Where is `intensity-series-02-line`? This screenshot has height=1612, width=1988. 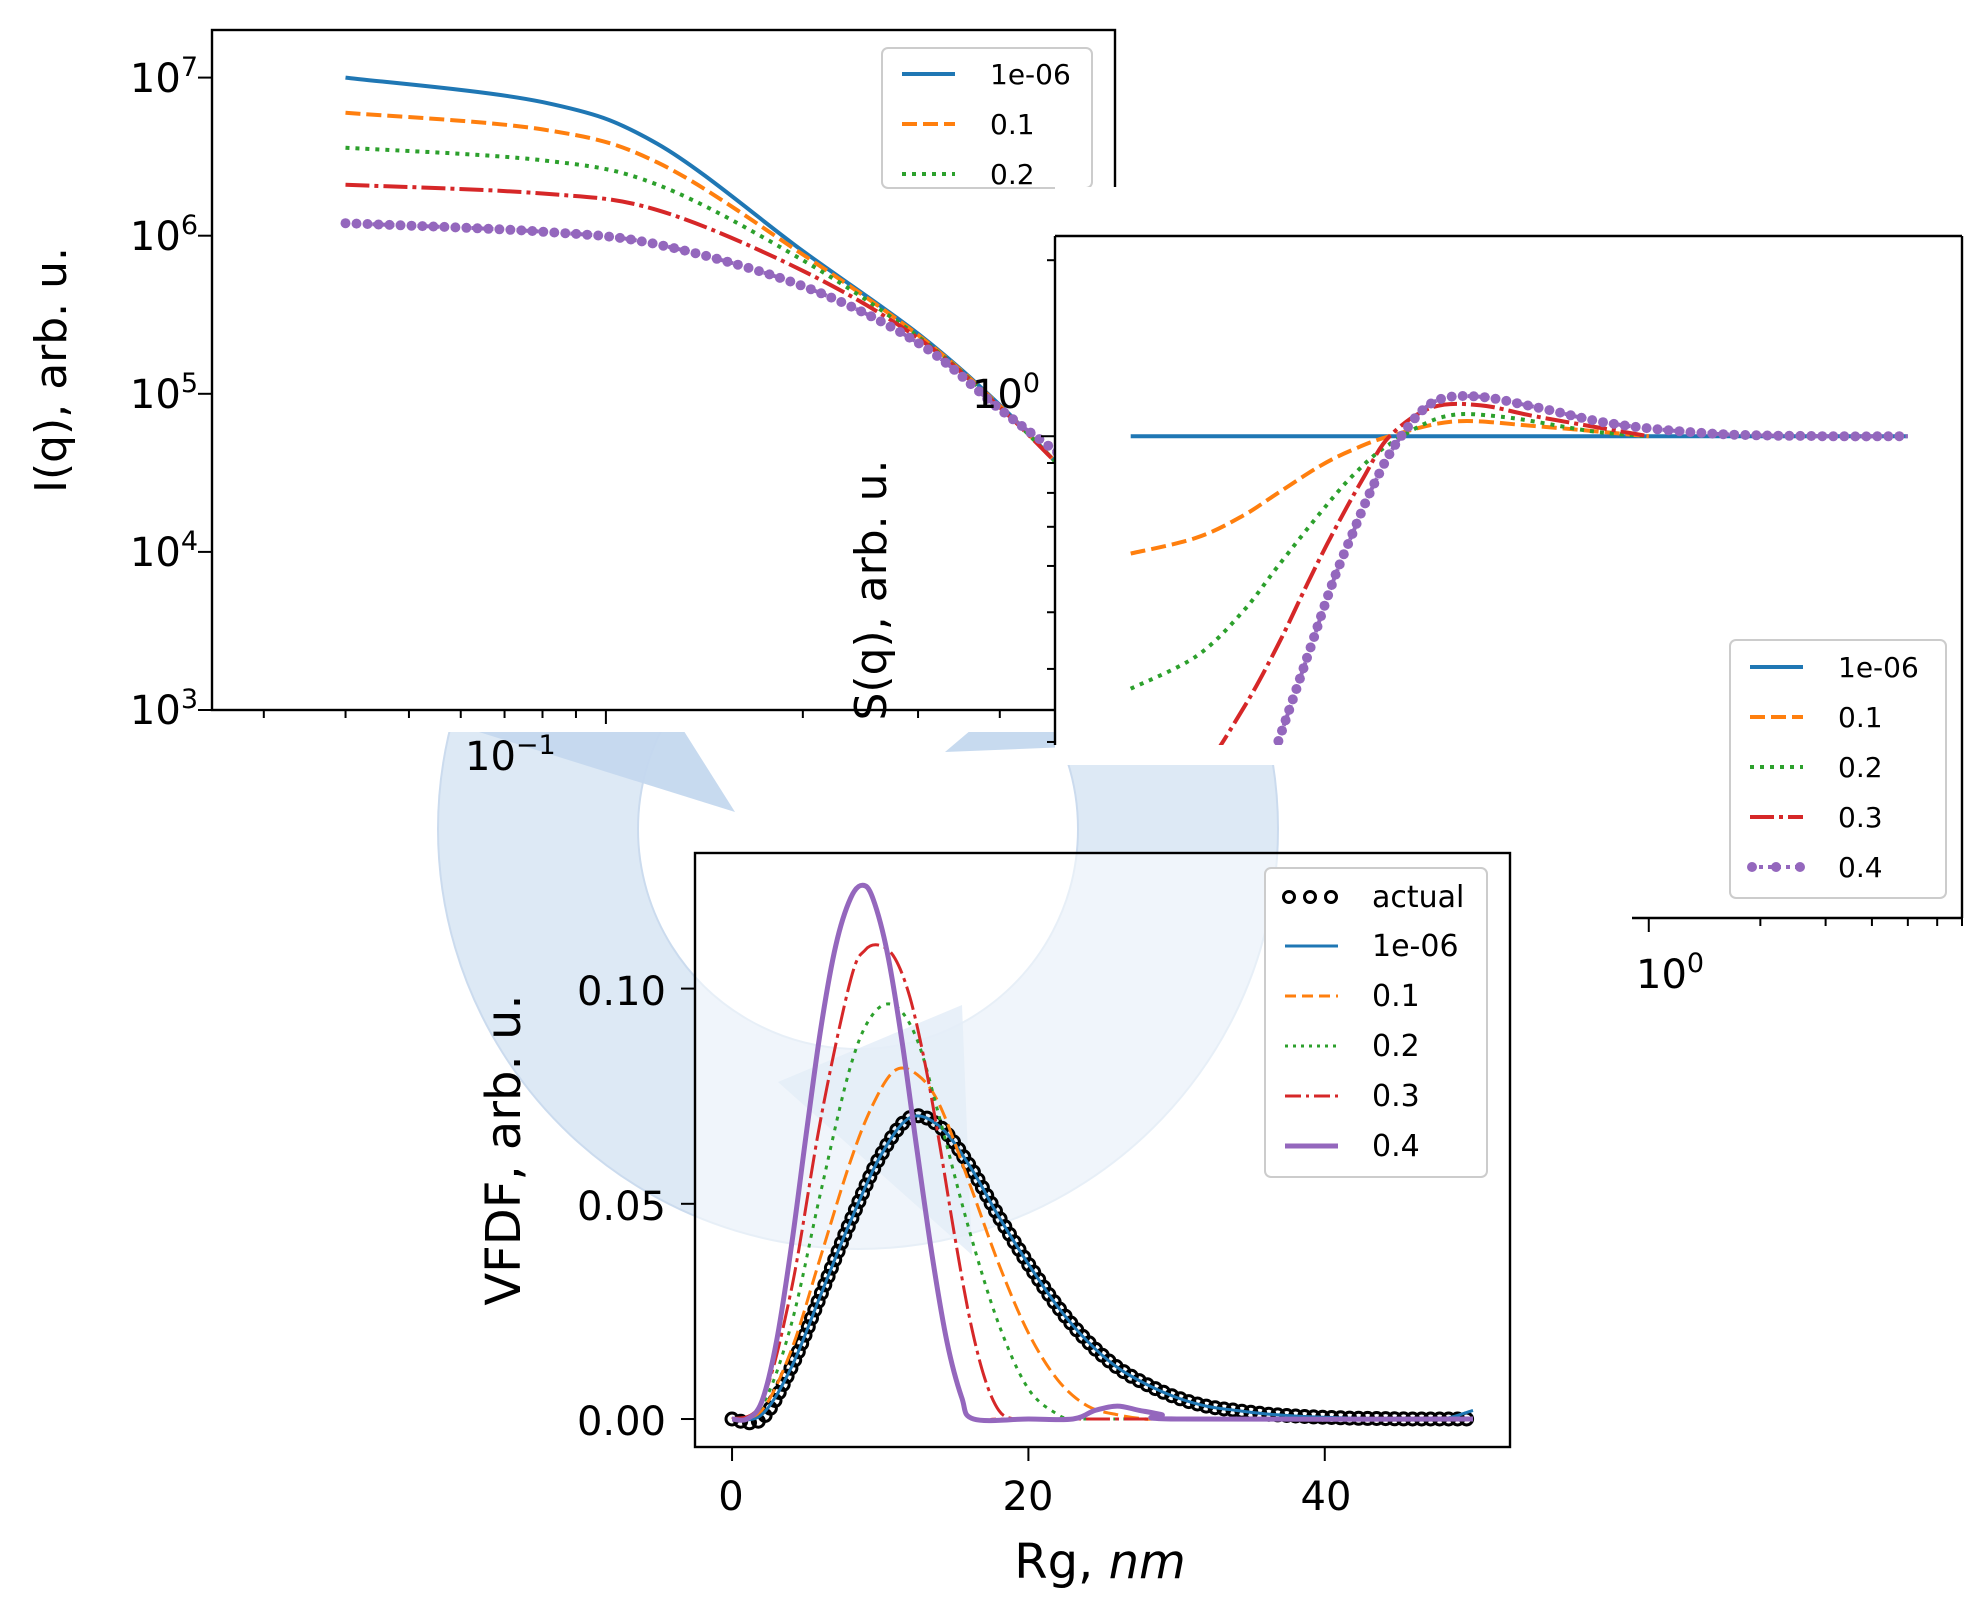 intensity-series-02-line is located at coordinates (705, 308).